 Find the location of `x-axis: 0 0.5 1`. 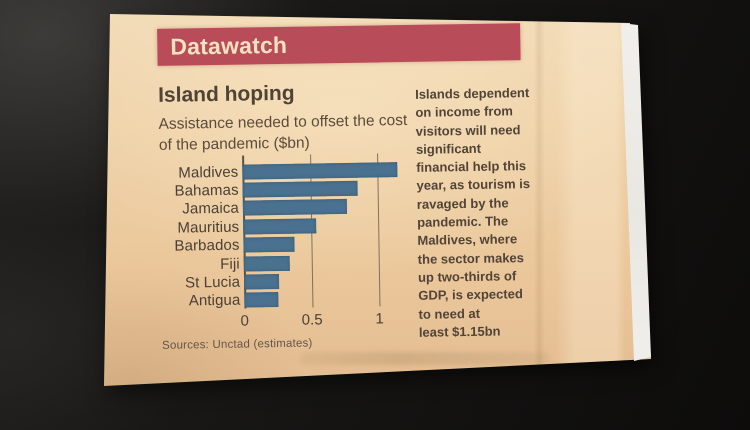

x-axis: 0 0.5 1 is located at coordinates (290, 320).